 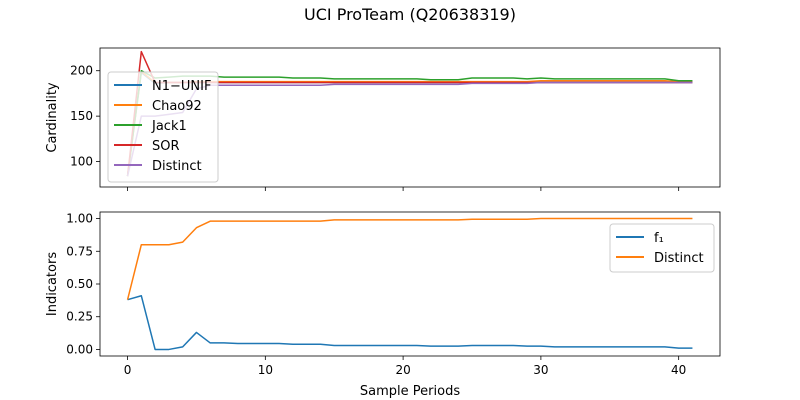 I want to click on legend-label: N1−UNIF, so click(x=181, y=86).